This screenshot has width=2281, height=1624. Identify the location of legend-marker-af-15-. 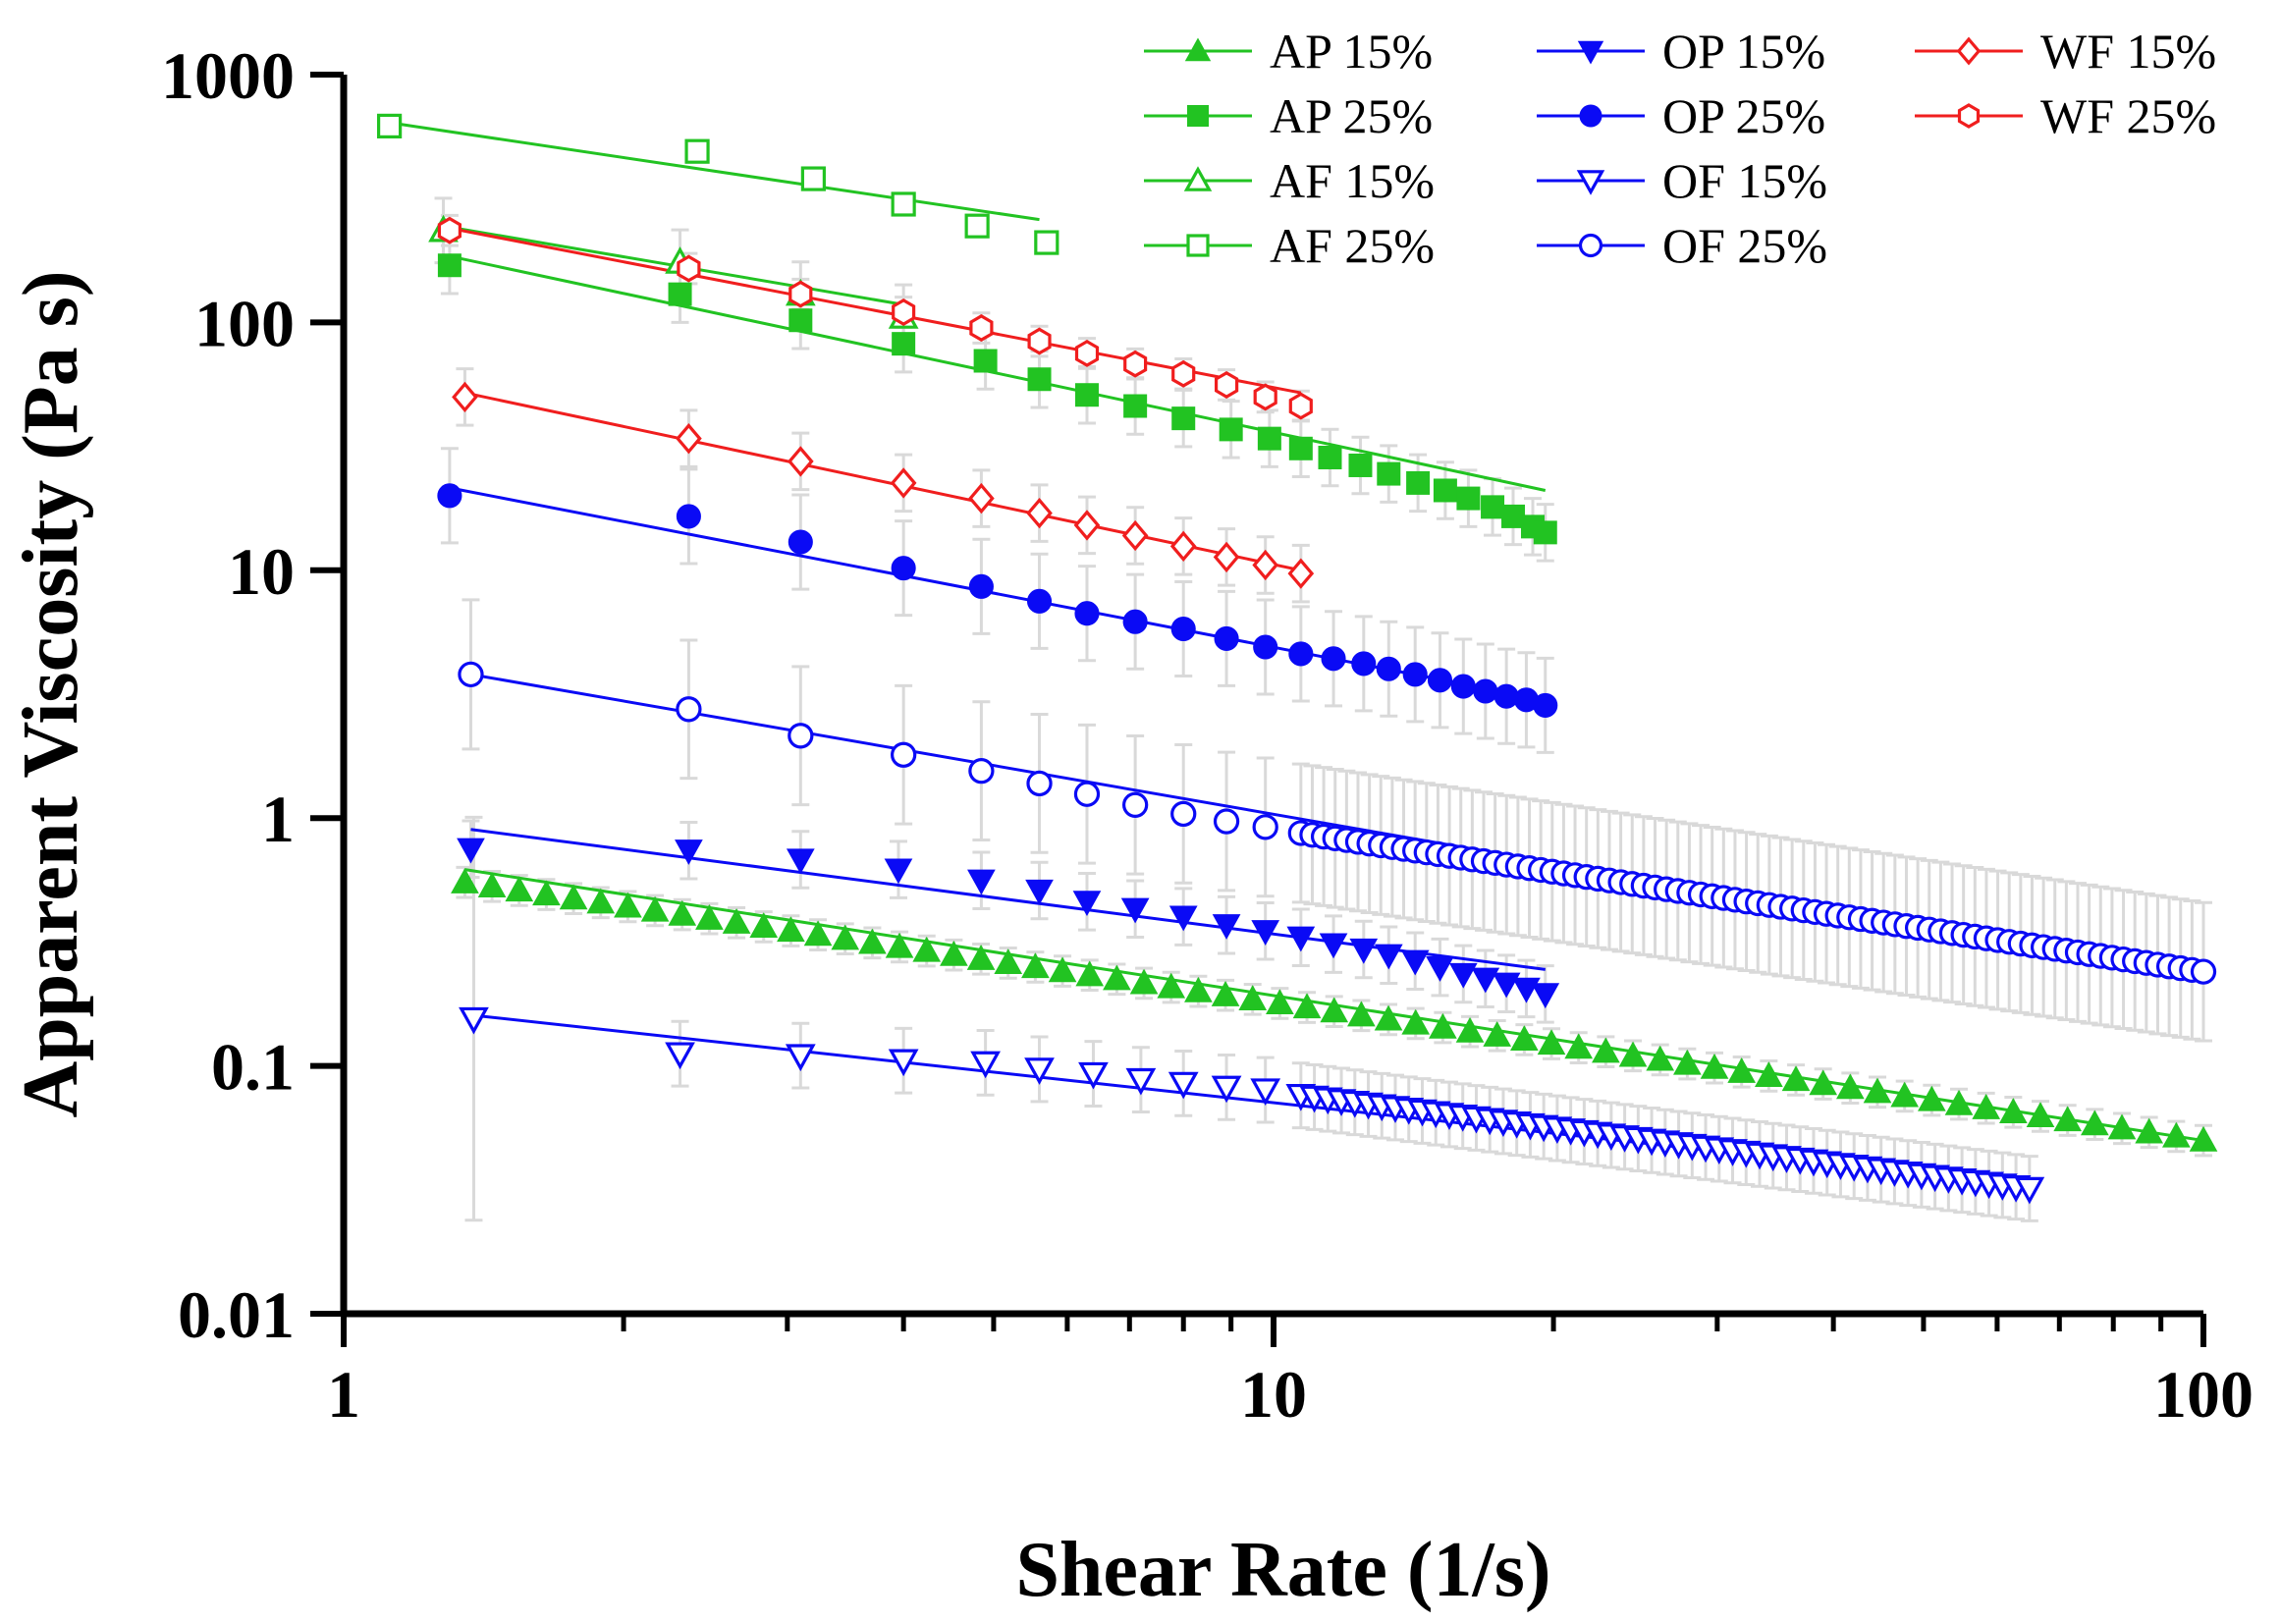
(1198, 178).